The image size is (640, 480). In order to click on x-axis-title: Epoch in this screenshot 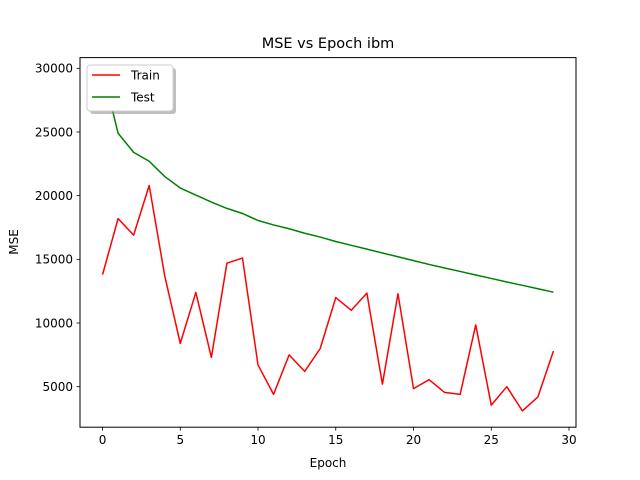, I will do `click(328, 463)`.